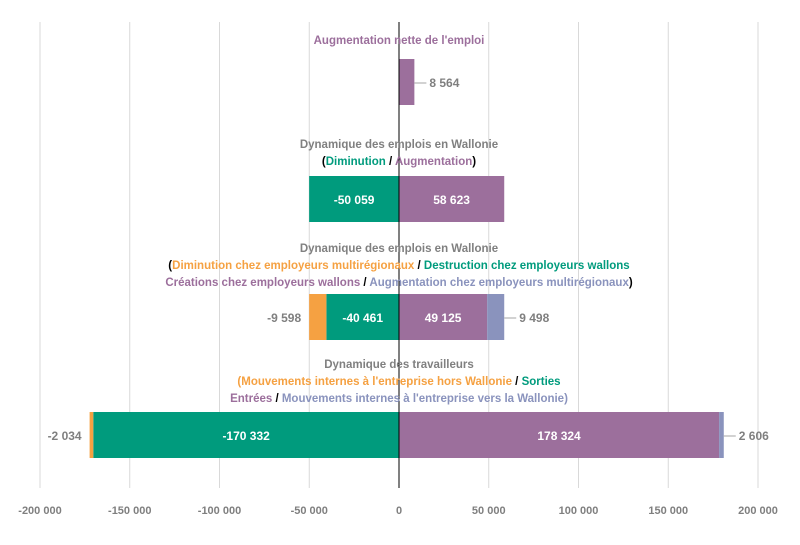 Image resolution: width=800 pixels, height=545 pixels. I want to click on x-tick-label: -100 000, so click(219, 511).